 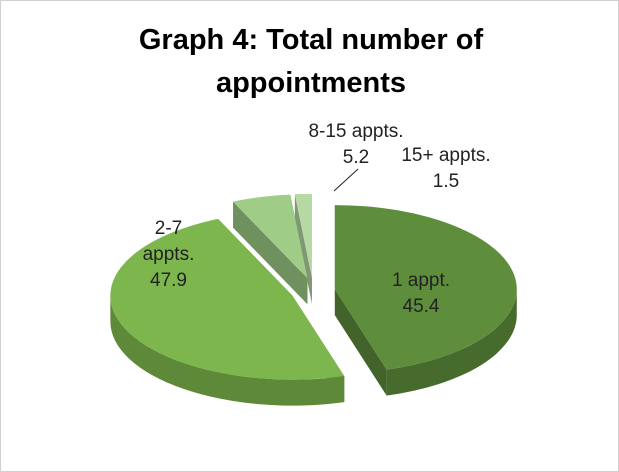 What do you see at coordinates (356, 131) in the screenshot?
I see `label-category: 8-15 appts.` at bounding box center [356, 131].